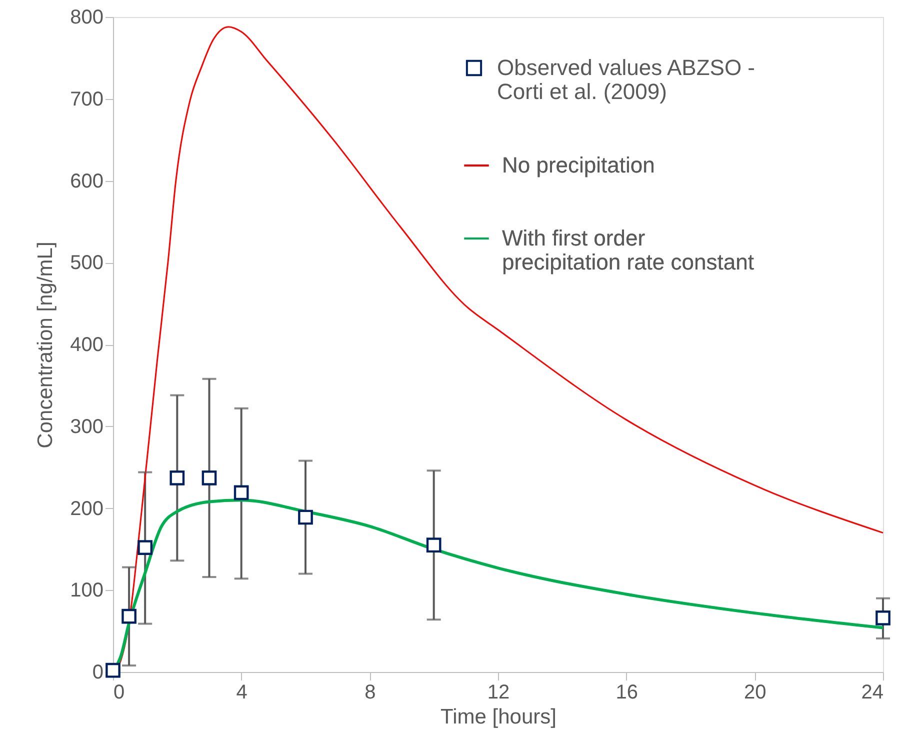  What do you see at coordinates (87, 181) in the screenshot?
I see `y-tick-label: 600` at bounding box center [87, 181].